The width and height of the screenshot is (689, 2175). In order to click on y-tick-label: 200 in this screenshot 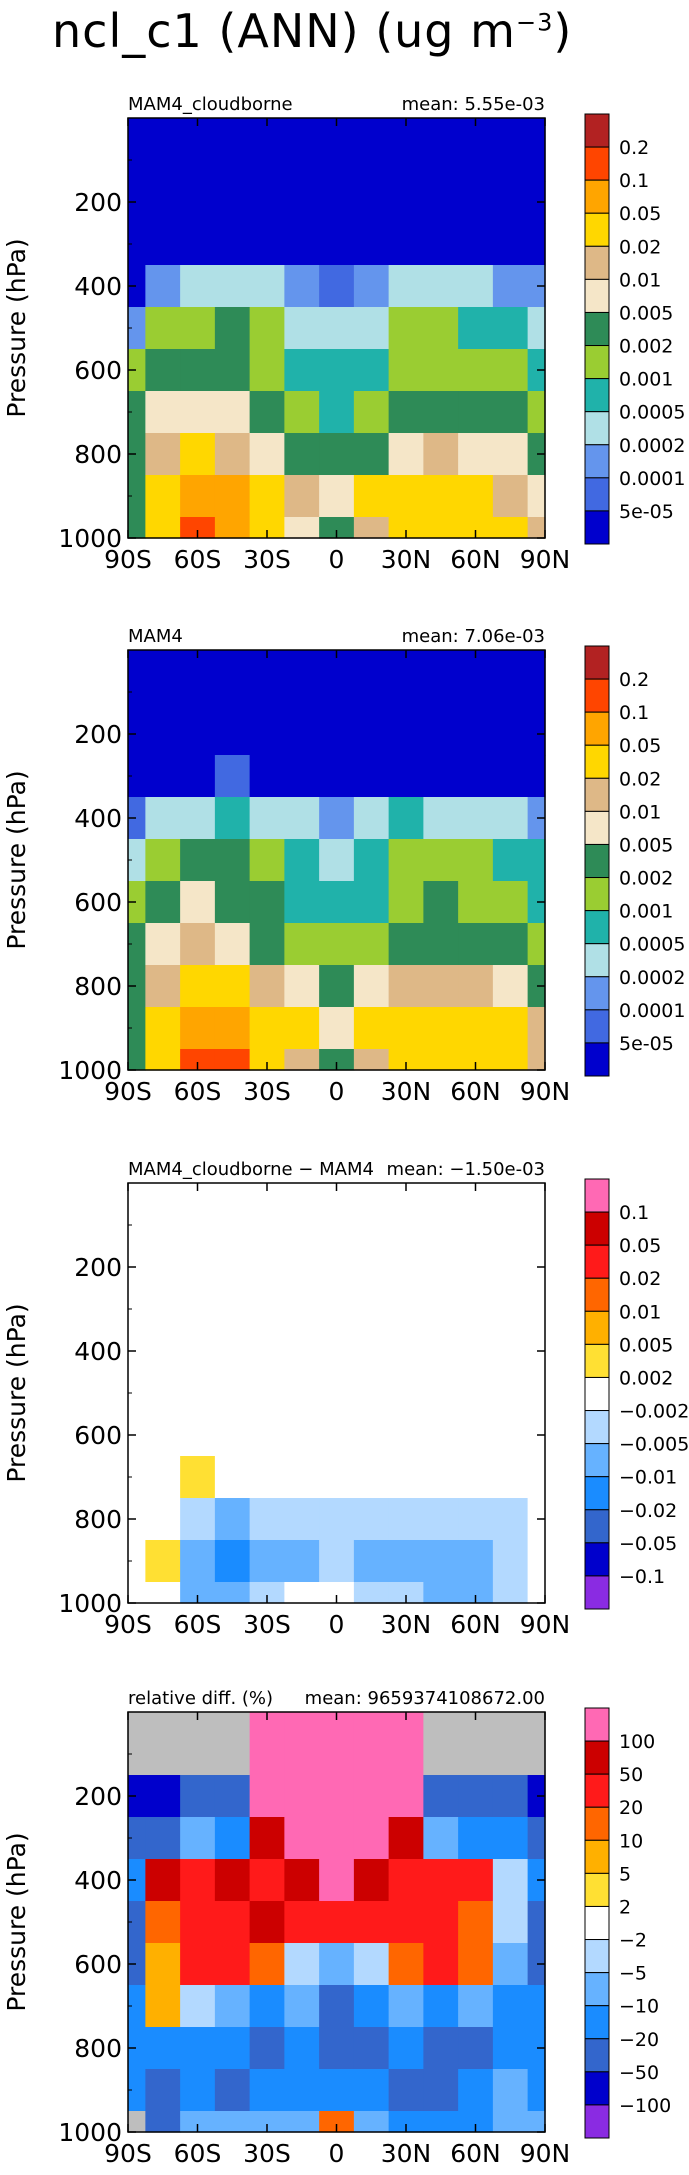, I will do `click(98, 202)`.